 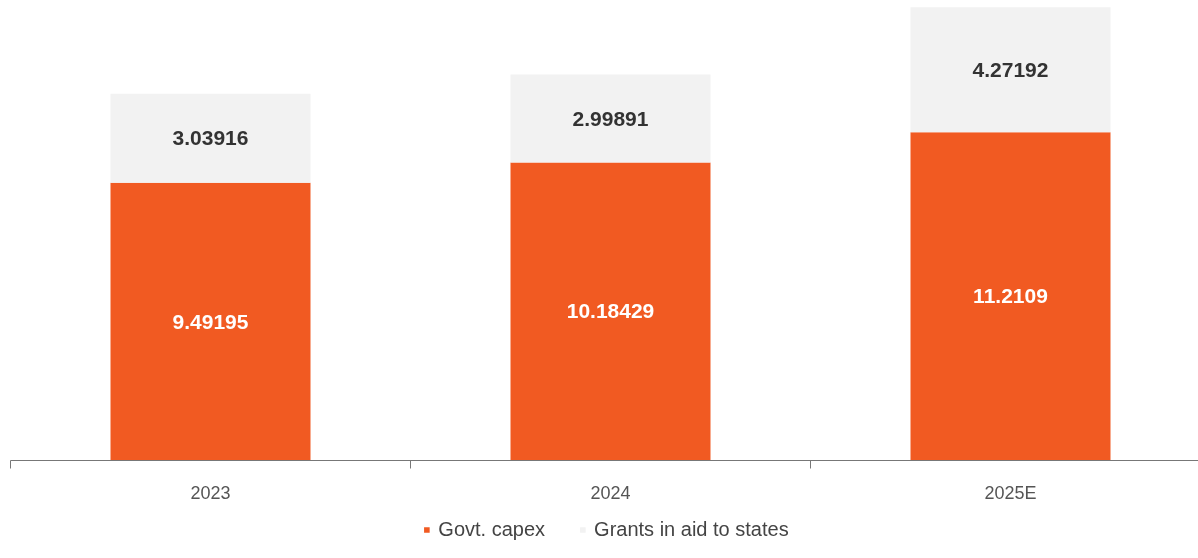 What do you see at coordinates (691, 529) in the screenshot?
I see `legend-label: Grants in aid to states` at bounding box center [691, 529].